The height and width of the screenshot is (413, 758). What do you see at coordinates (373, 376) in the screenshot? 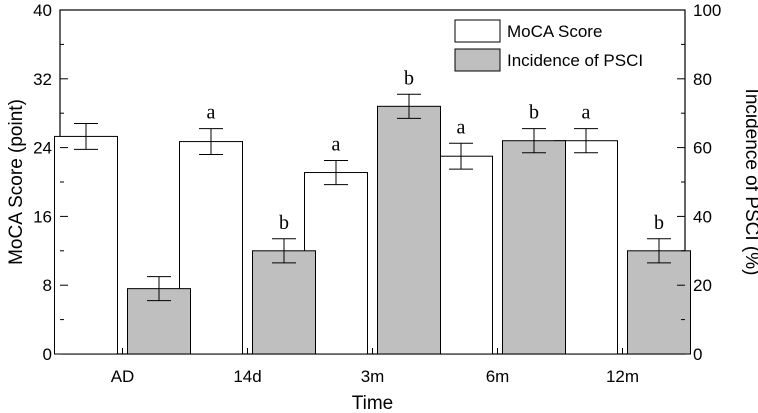
I see `x-tick-label: 3m` at bounding box center [373, 376].